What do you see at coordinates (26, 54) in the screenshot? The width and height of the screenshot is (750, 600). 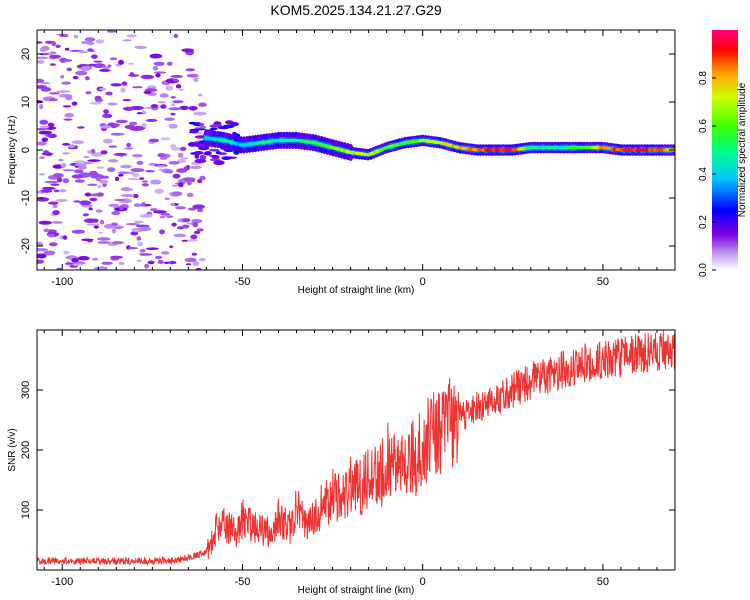 I see `spectrogram-y-tick-label: 20` at bounding box center [26, 54].